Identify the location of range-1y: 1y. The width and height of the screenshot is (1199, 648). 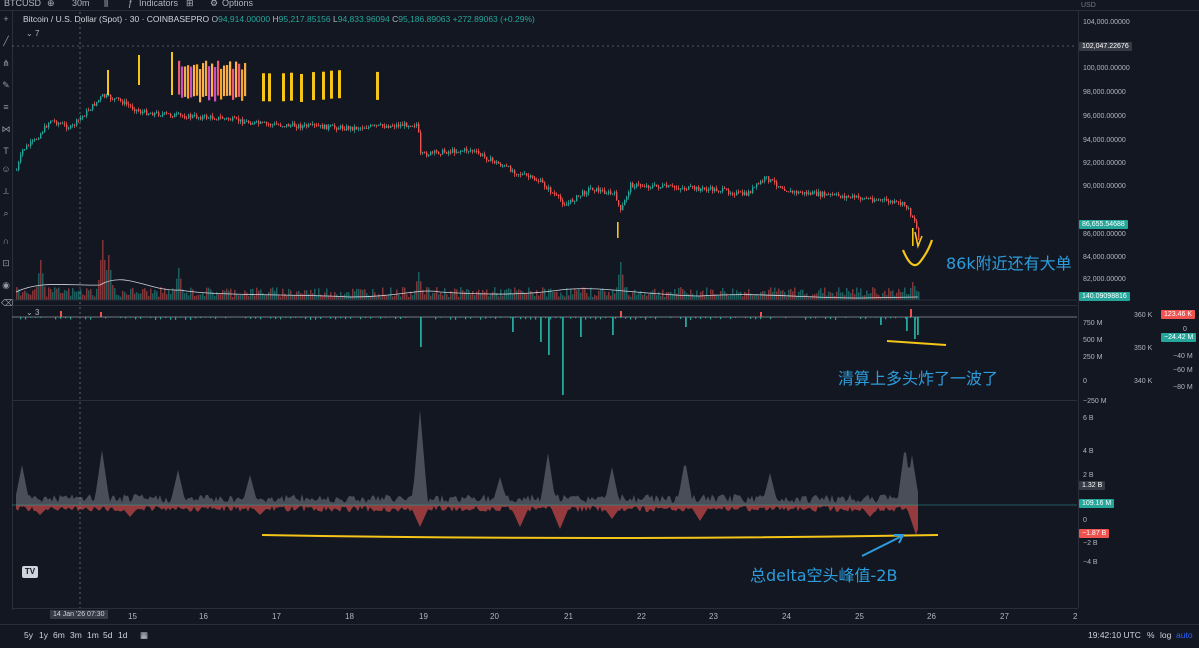
(43, 635).